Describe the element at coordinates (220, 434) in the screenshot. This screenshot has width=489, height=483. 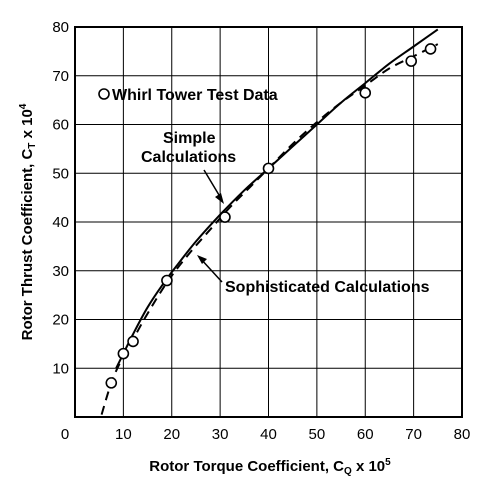
I see `x-tick-label: 30` at that location.